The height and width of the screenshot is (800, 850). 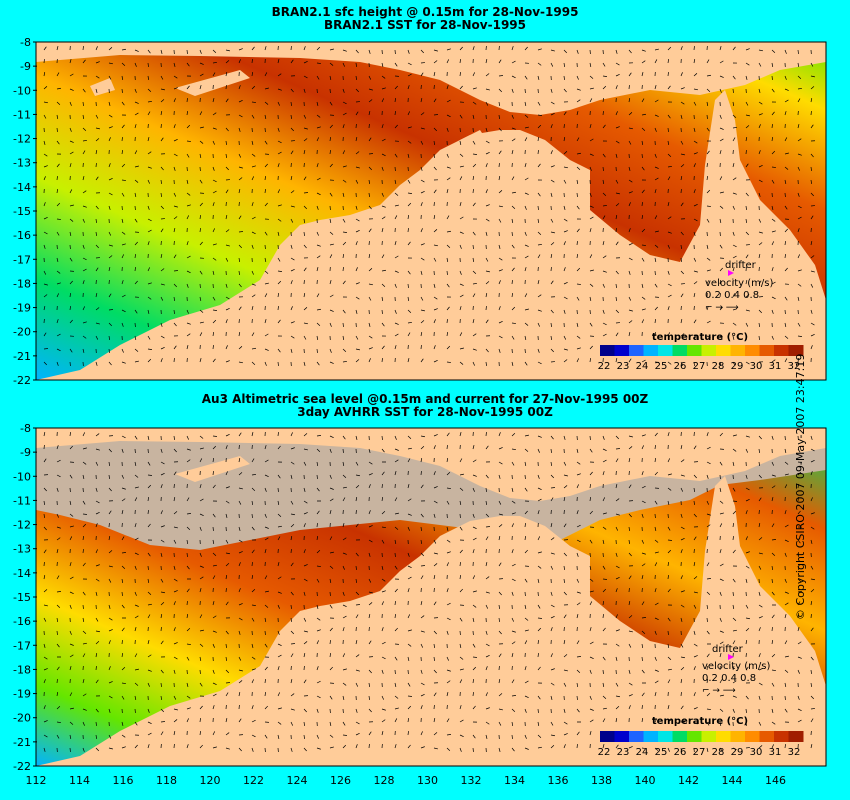 I want to click on bottom-velocity-arrows: ⌐ → ⟶, so click(x=719, y=691).